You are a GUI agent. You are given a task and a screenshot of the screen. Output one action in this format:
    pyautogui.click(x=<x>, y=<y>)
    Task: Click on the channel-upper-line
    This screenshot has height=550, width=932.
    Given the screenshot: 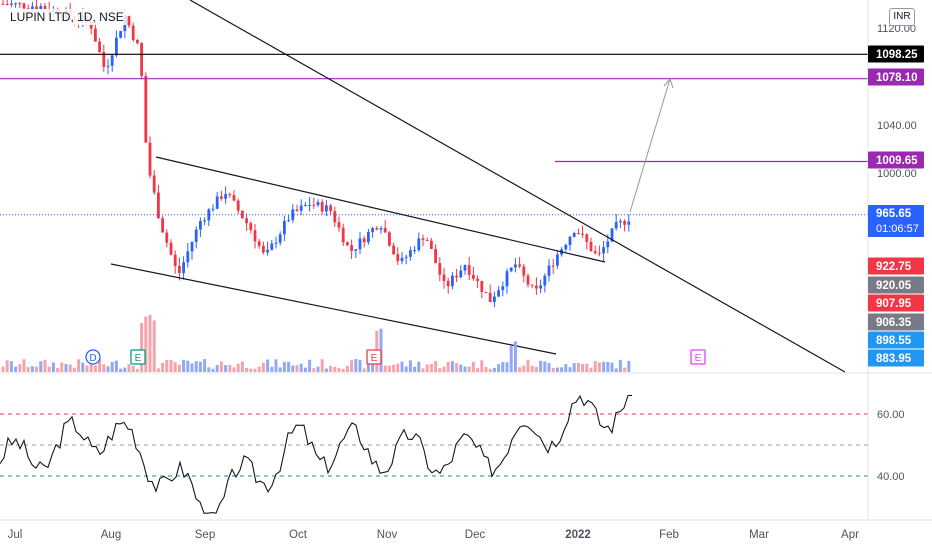 What is the action you would take?
    pyautogui.click(x=380, y=209)
    